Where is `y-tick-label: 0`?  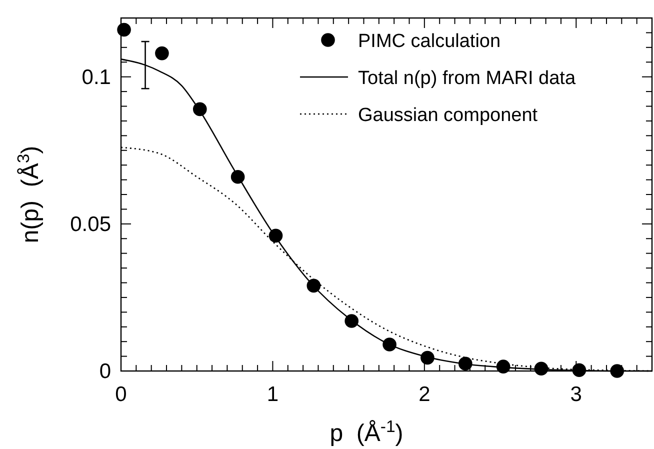 y-tick-label: 0 is located at coordinates (105, 371).